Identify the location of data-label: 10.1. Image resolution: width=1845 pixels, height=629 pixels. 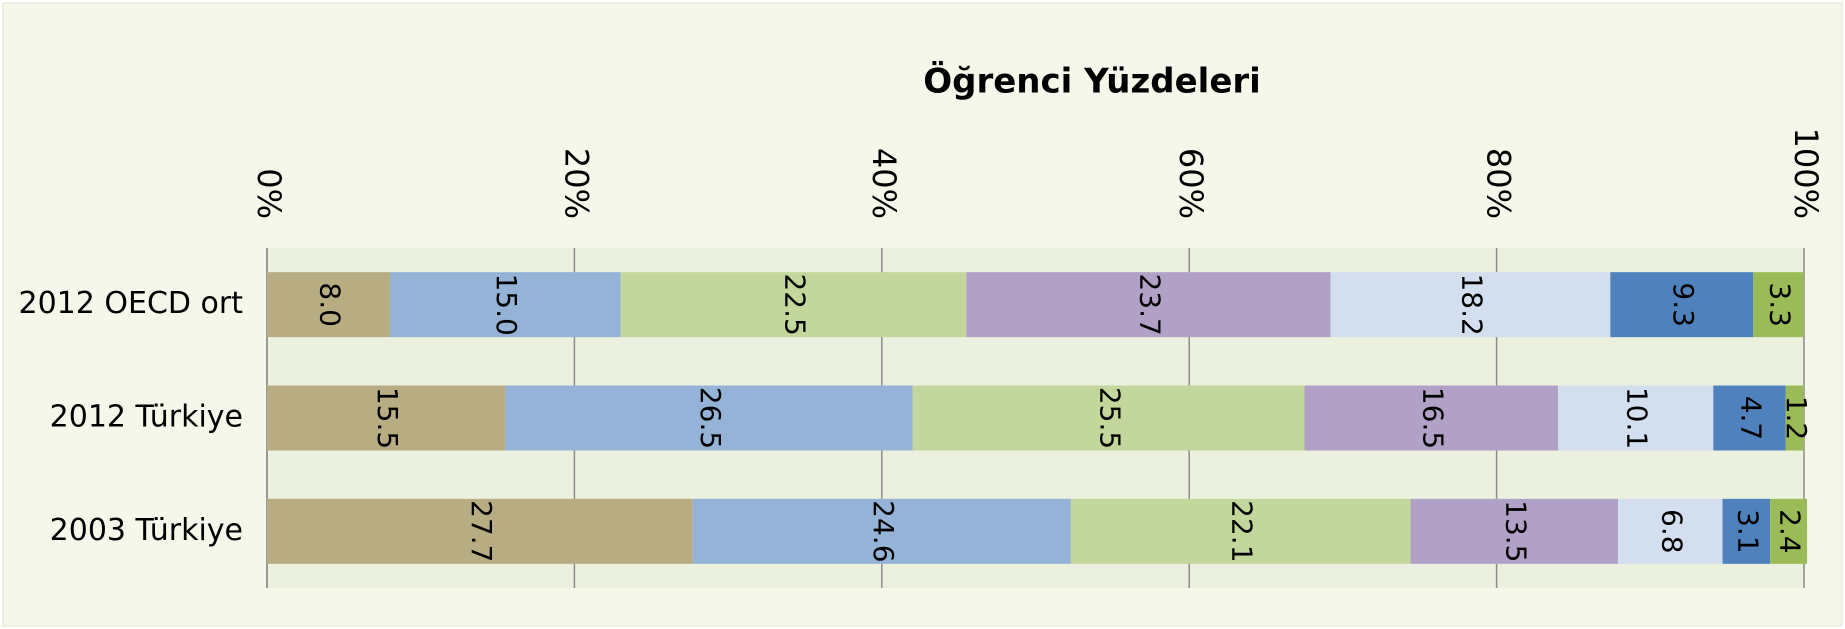
(1637, 418).